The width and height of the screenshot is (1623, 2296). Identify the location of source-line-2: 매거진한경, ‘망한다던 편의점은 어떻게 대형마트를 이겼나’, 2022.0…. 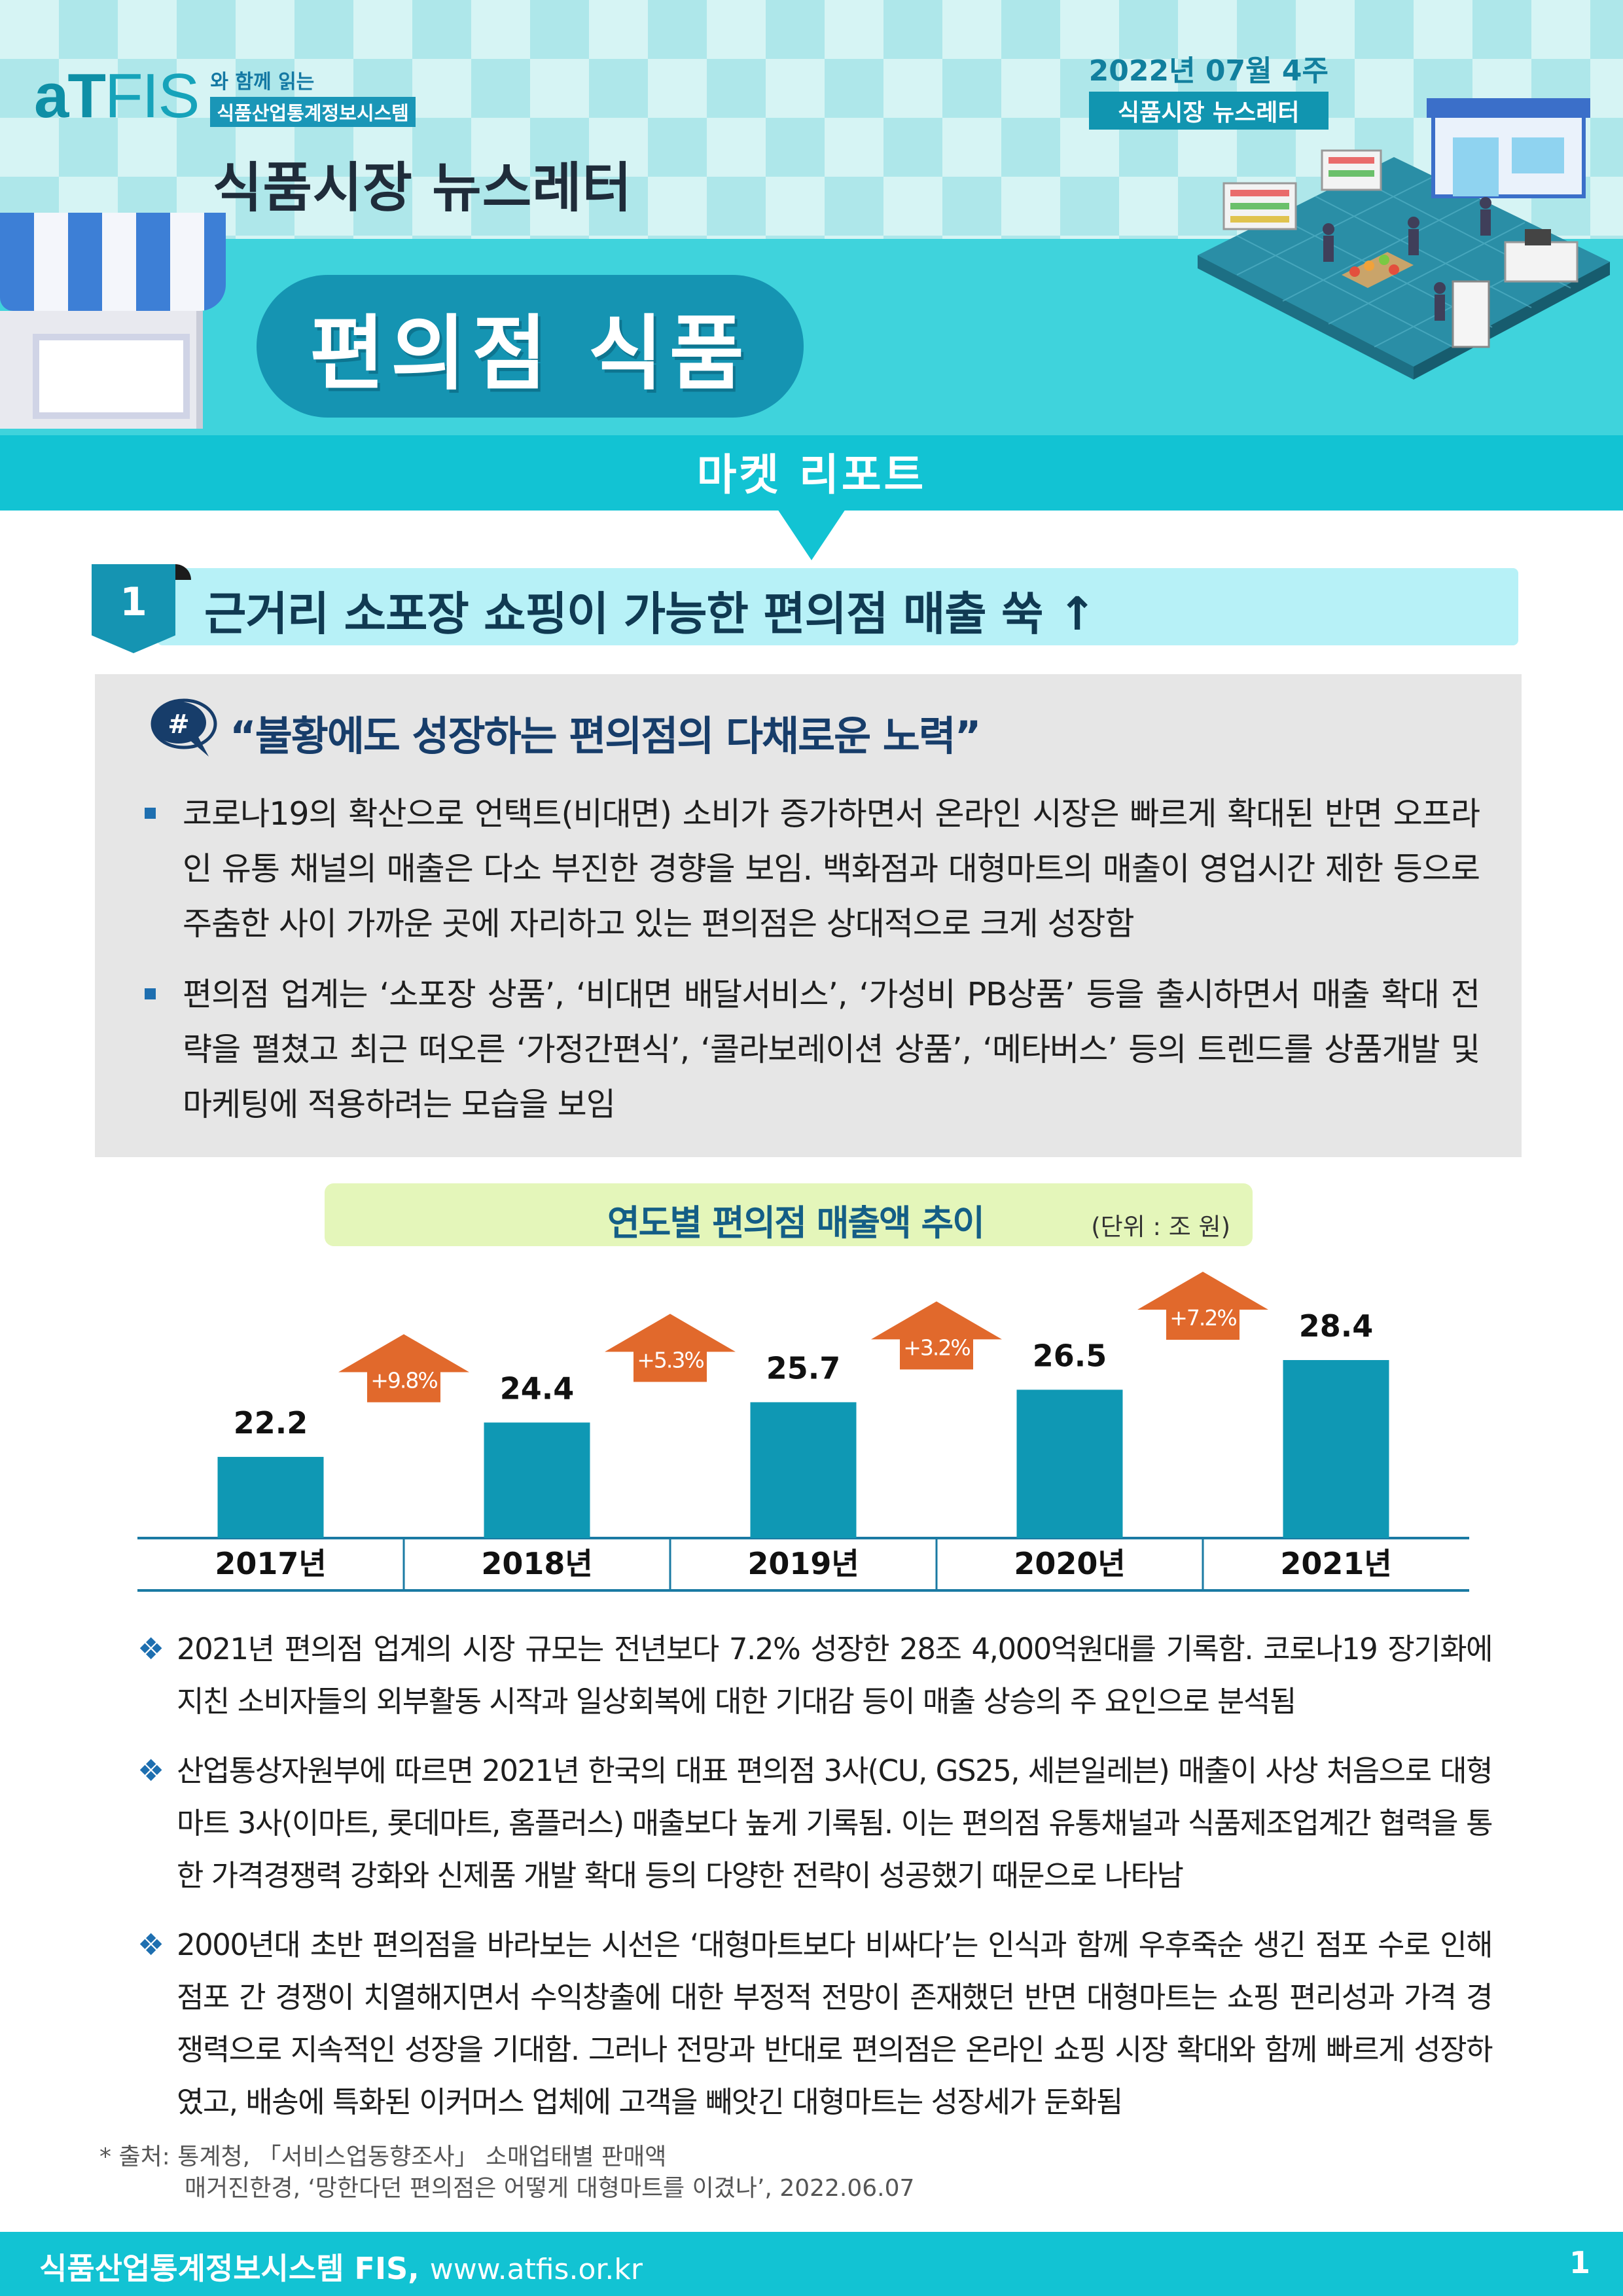
(550, 2188).